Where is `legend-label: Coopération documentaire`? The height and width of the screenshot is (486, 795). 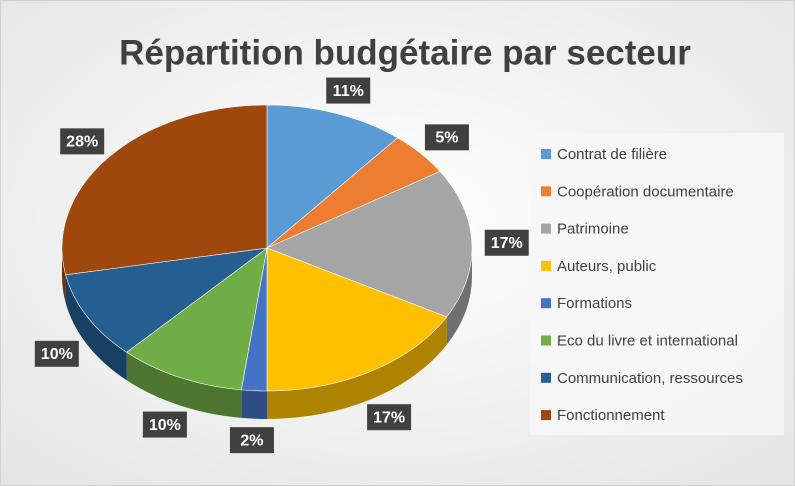
legend-label: Coopération documentaire is located at coordinates (645, 191).